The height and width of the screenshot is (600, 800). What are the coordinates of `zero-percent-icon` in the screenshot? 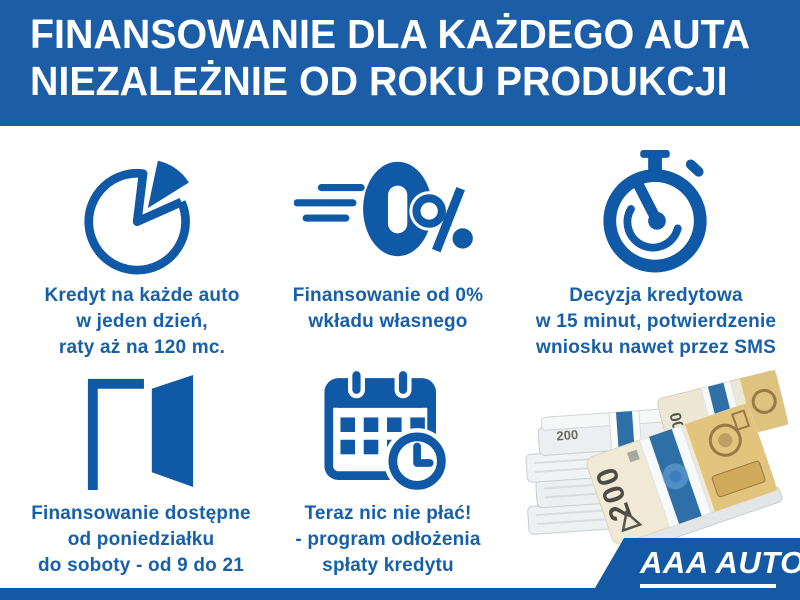 It's located at (383, 208).